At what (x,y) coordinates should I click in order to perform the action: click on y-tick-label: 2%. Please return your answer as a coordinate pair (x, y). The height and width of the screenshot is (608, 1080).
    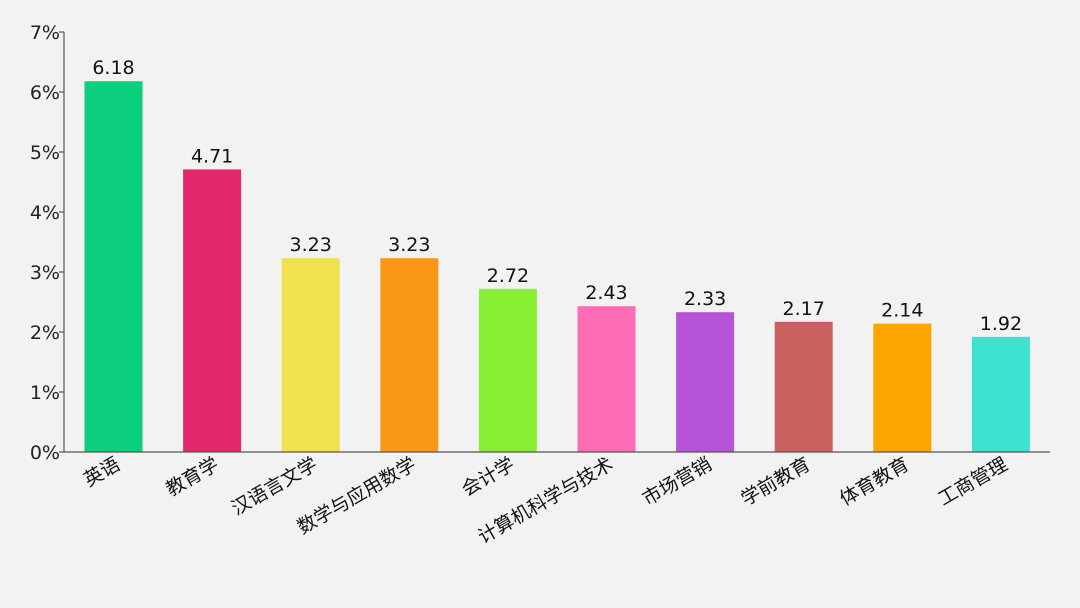
    Looking at the image, I should click on (45, 333).